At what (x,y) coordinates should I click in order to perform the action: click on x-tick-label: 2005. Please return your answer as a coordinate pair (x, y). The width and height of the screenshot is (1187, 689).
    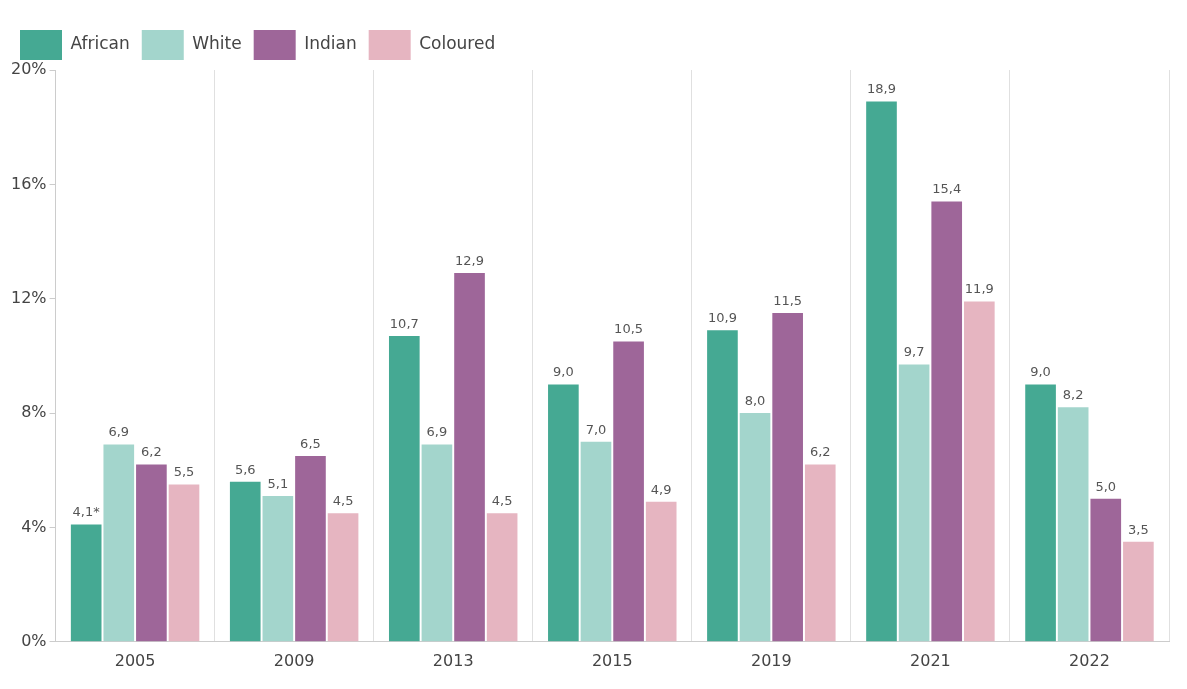
    Looking at the image, I should click on (135, 660).